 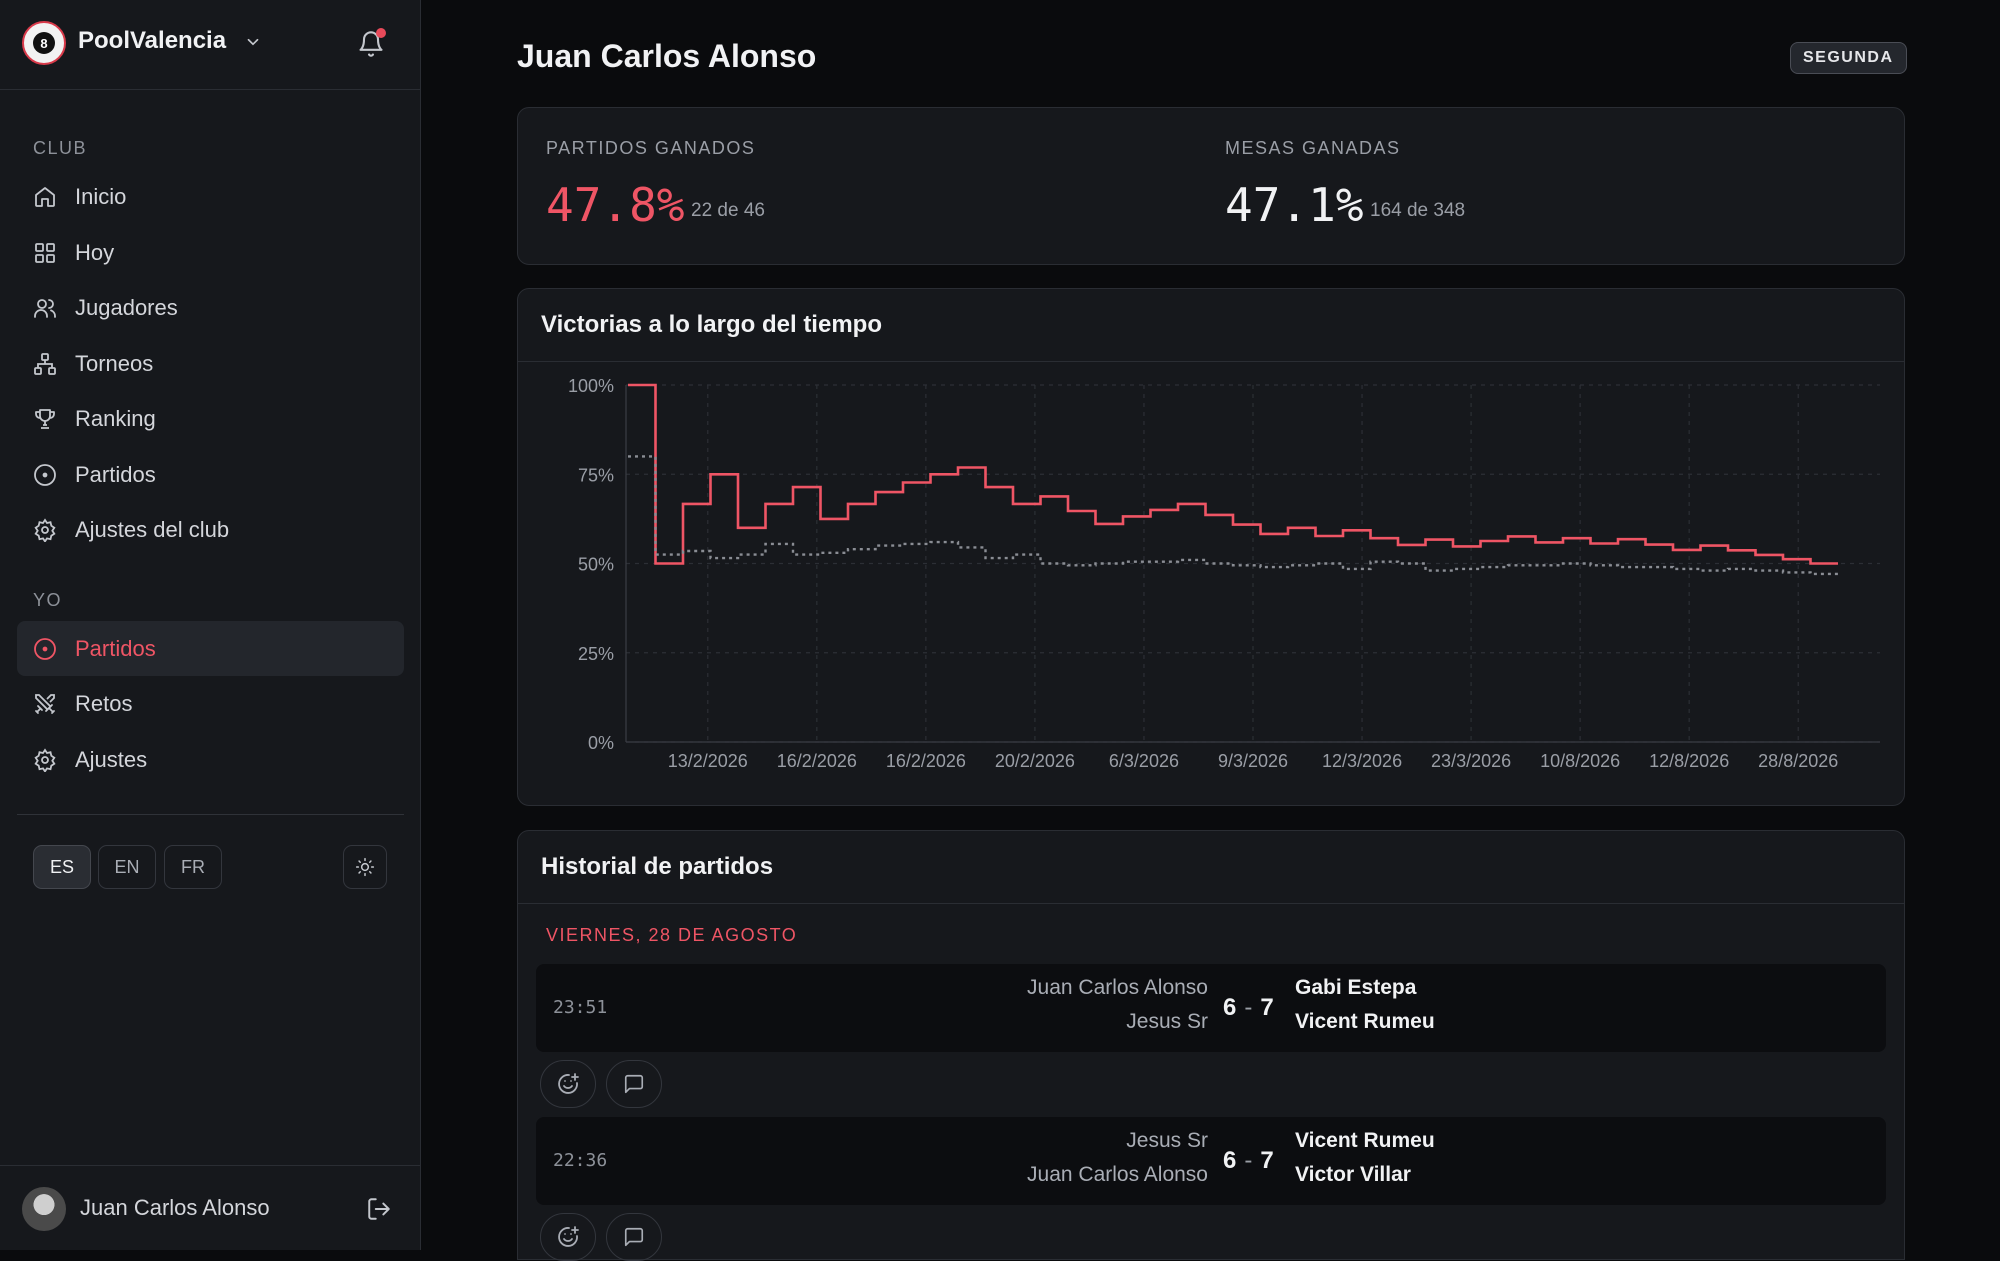 I want to click on sidebar-item-ajustes: Ajustes, so click(x=210, y=759).